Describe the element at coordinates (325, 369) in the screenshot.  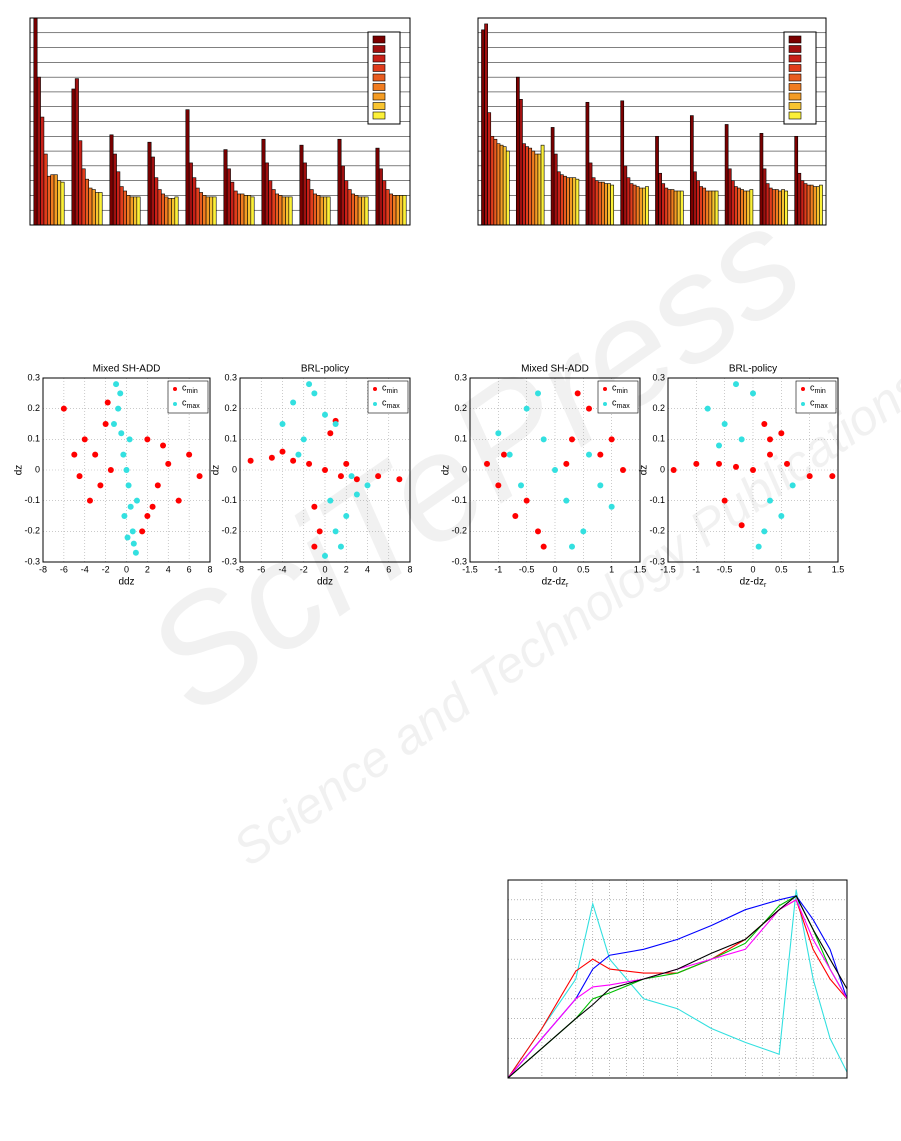
I see `chart-title: BRL-policy` at that location.